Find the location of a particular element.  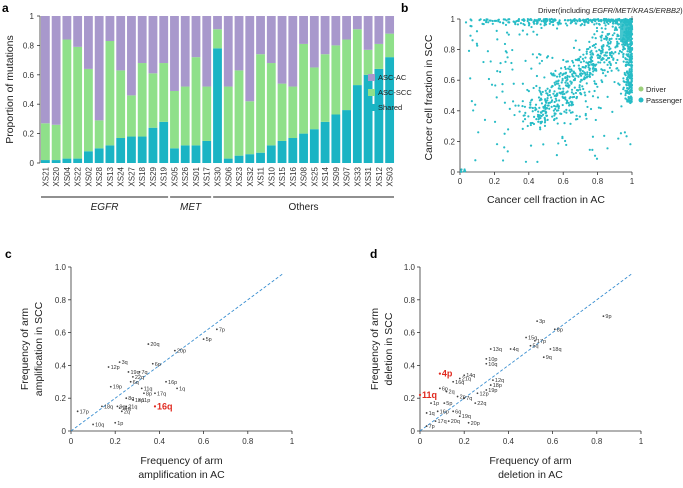

legend-label-asc-scc: ASC-SCC is located at coordinates (395, 92).